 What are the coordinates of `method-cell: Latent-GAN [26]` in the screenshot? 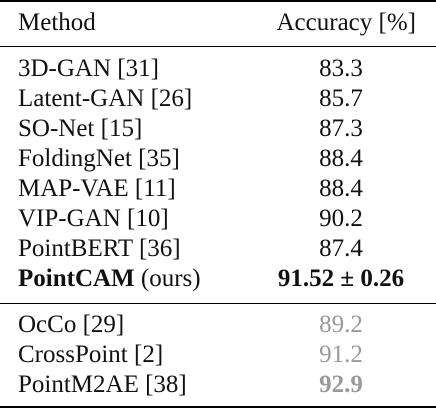 It's located at (105, 98).